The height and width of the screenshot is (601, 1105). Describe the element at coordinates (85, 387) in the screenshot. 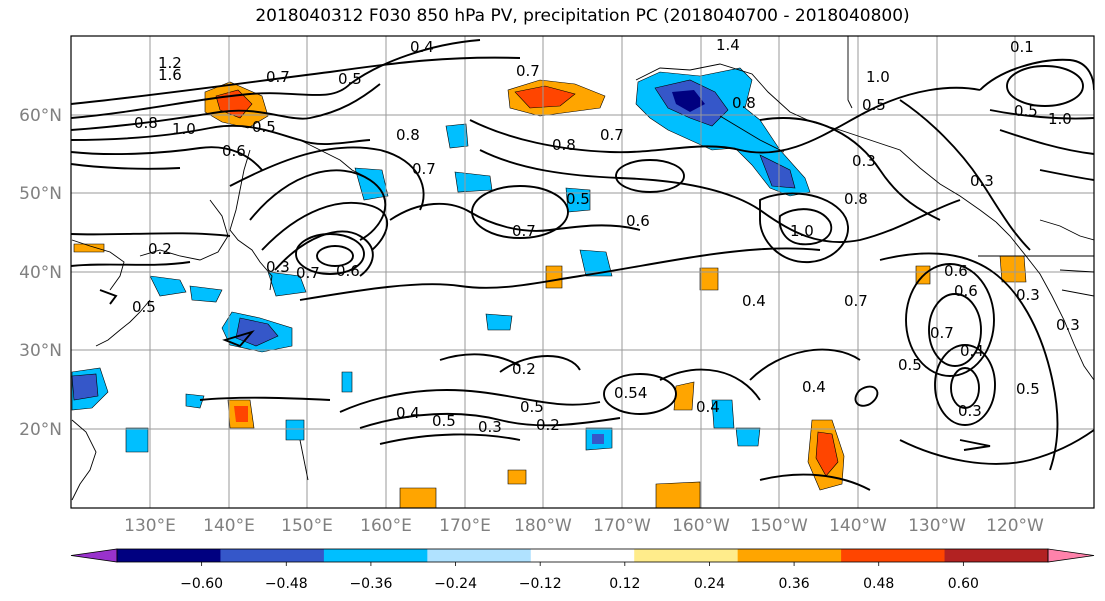

I see `precip-negative-west-core` at that location.